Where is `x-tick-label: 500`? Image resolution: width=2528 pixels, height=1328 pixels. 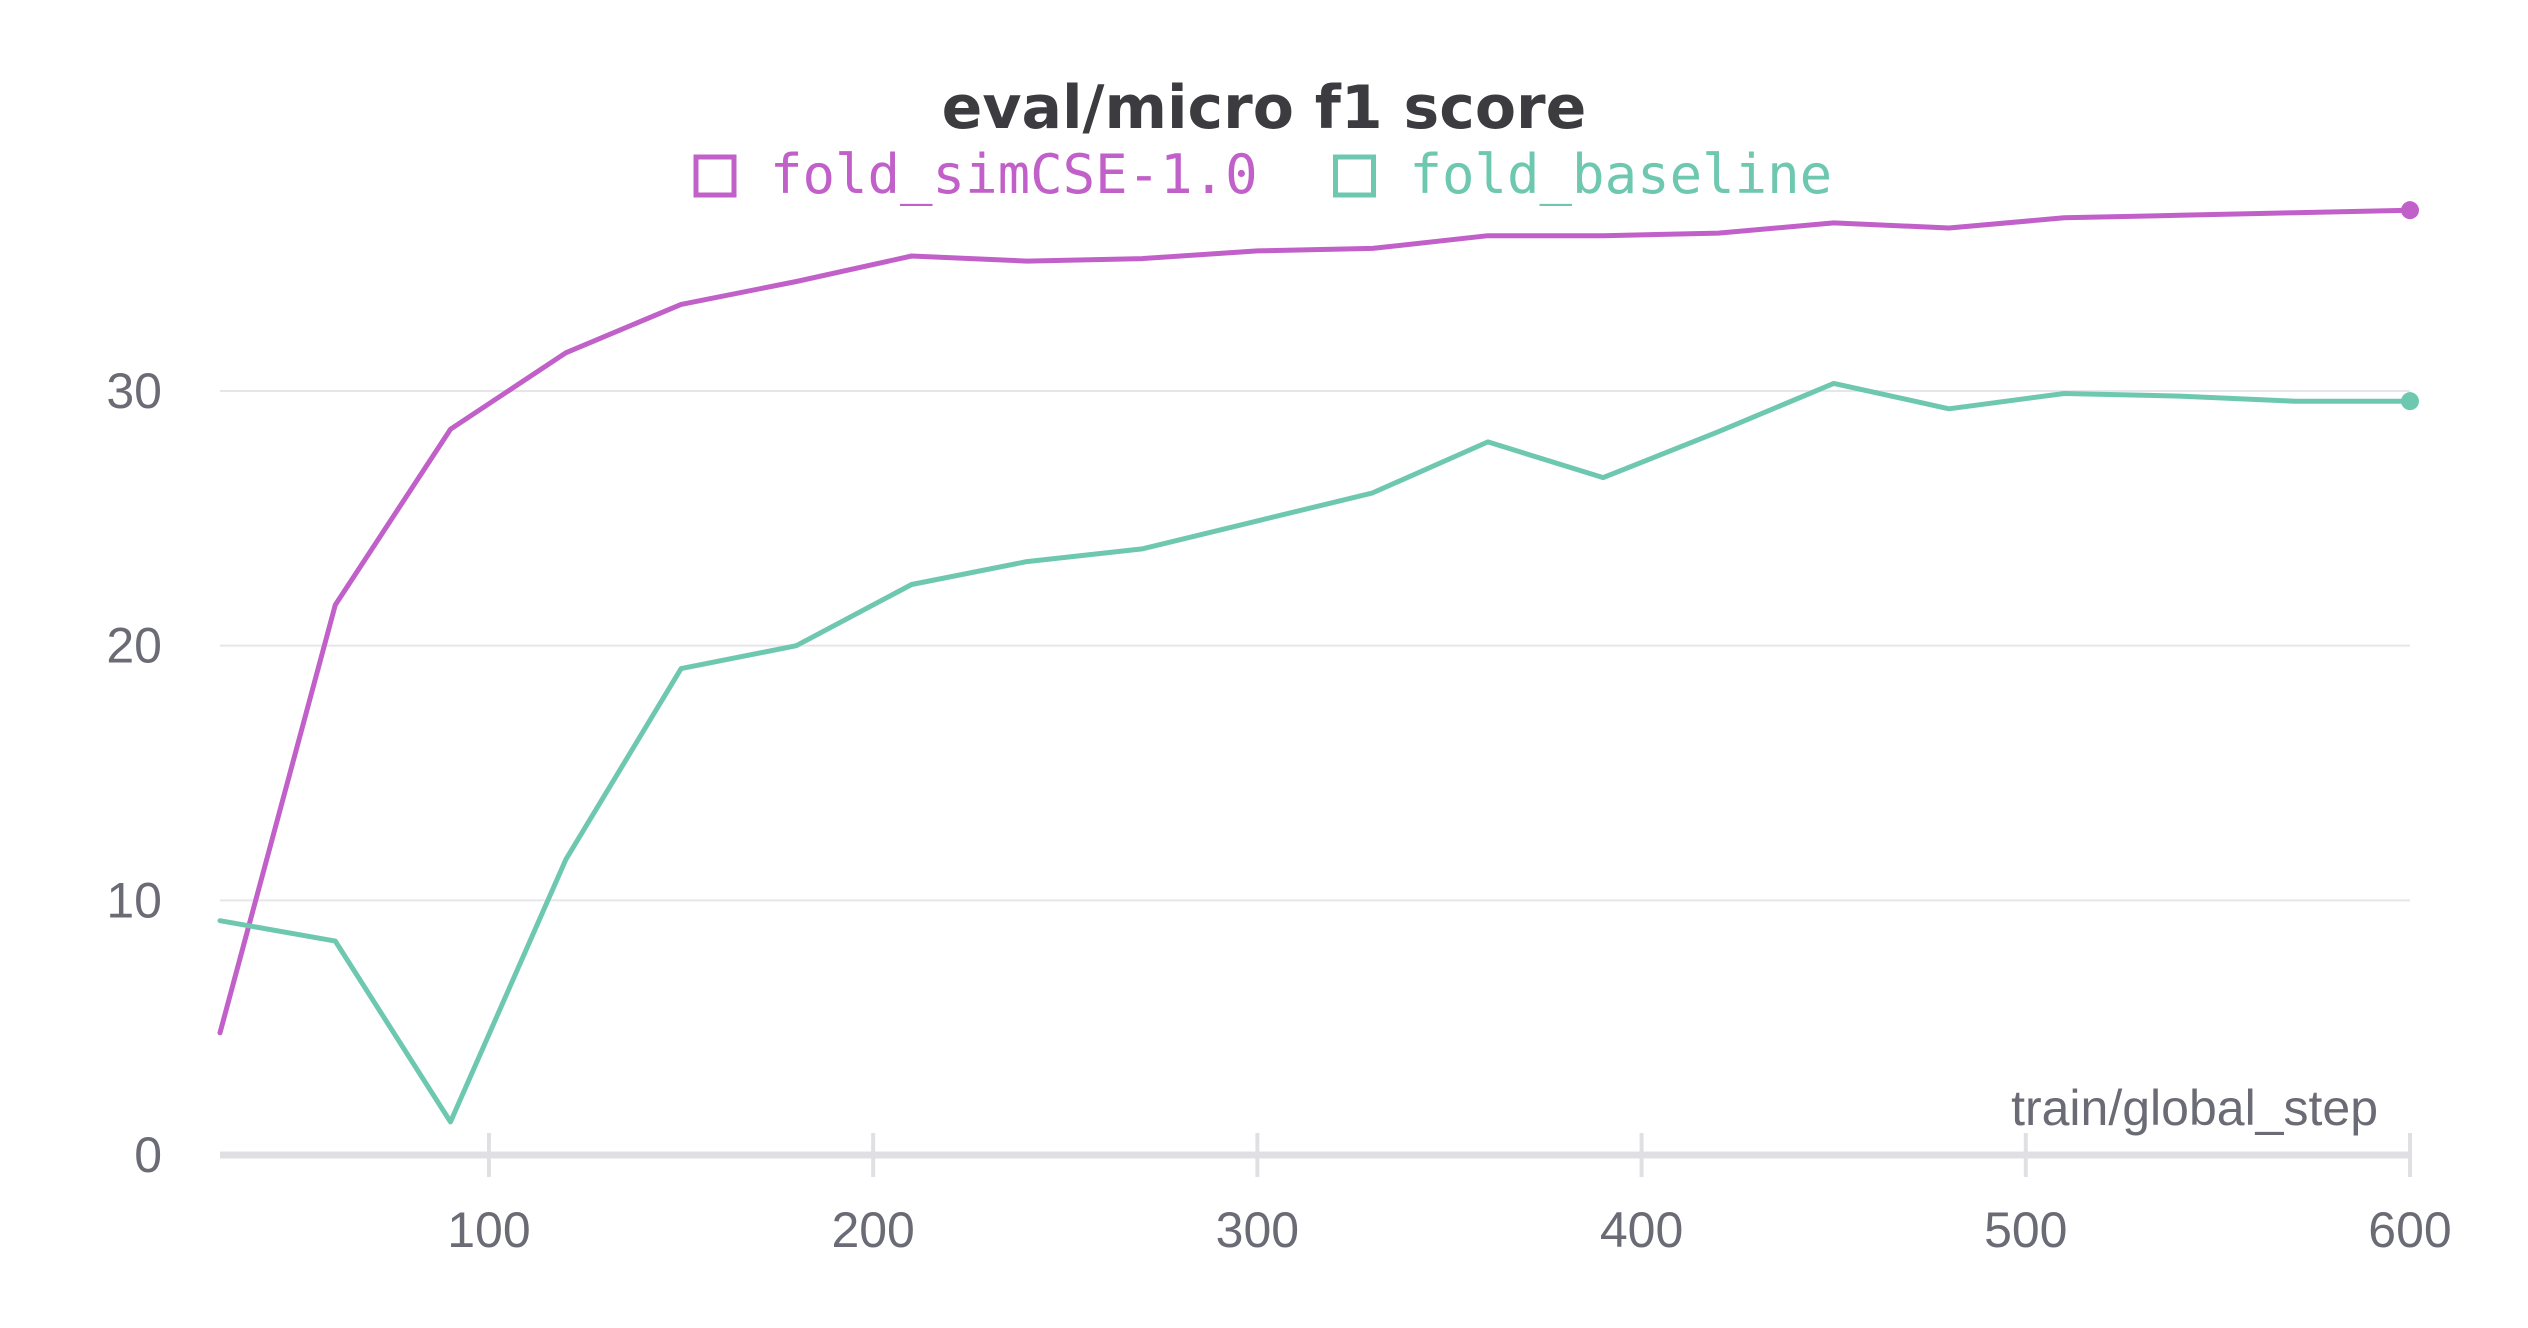 x-tick-label: 500 is located at coordinates (2025, 1230).